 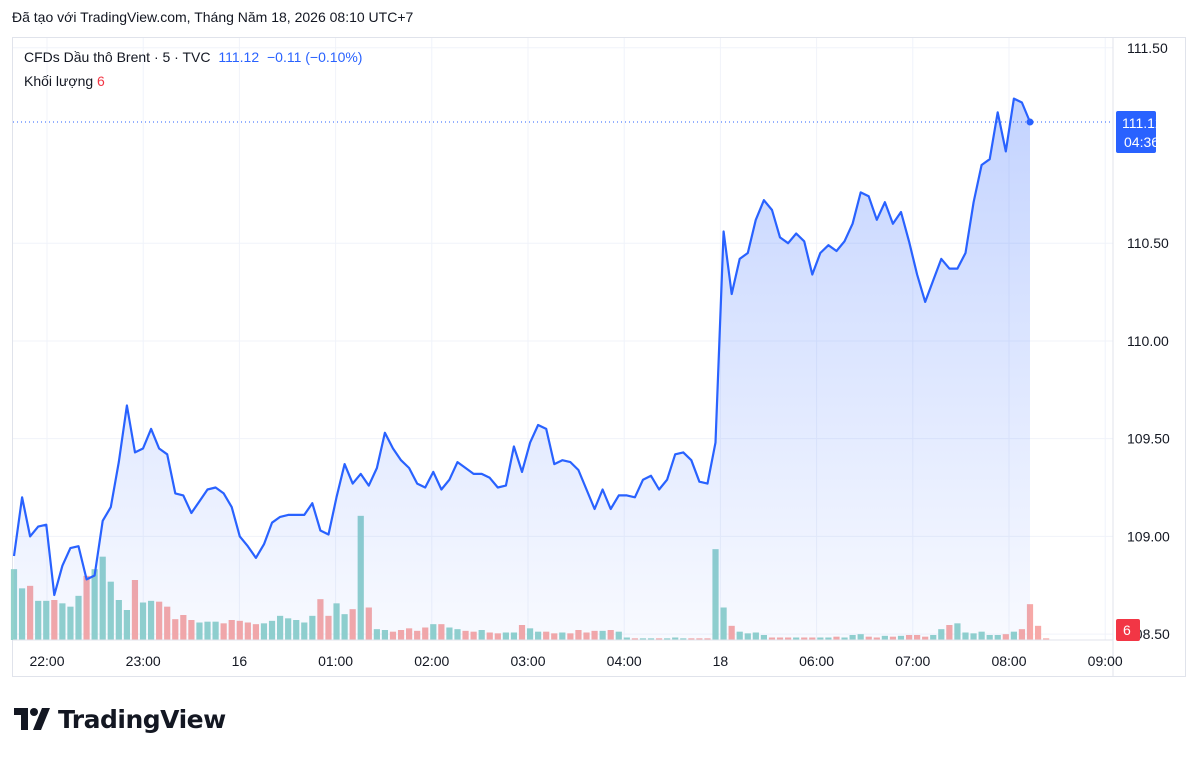 What do you see at coordinates (46, 661) in the screenshot?
I see `x-tick-label: 22:00` at bounding box center [46, 661].